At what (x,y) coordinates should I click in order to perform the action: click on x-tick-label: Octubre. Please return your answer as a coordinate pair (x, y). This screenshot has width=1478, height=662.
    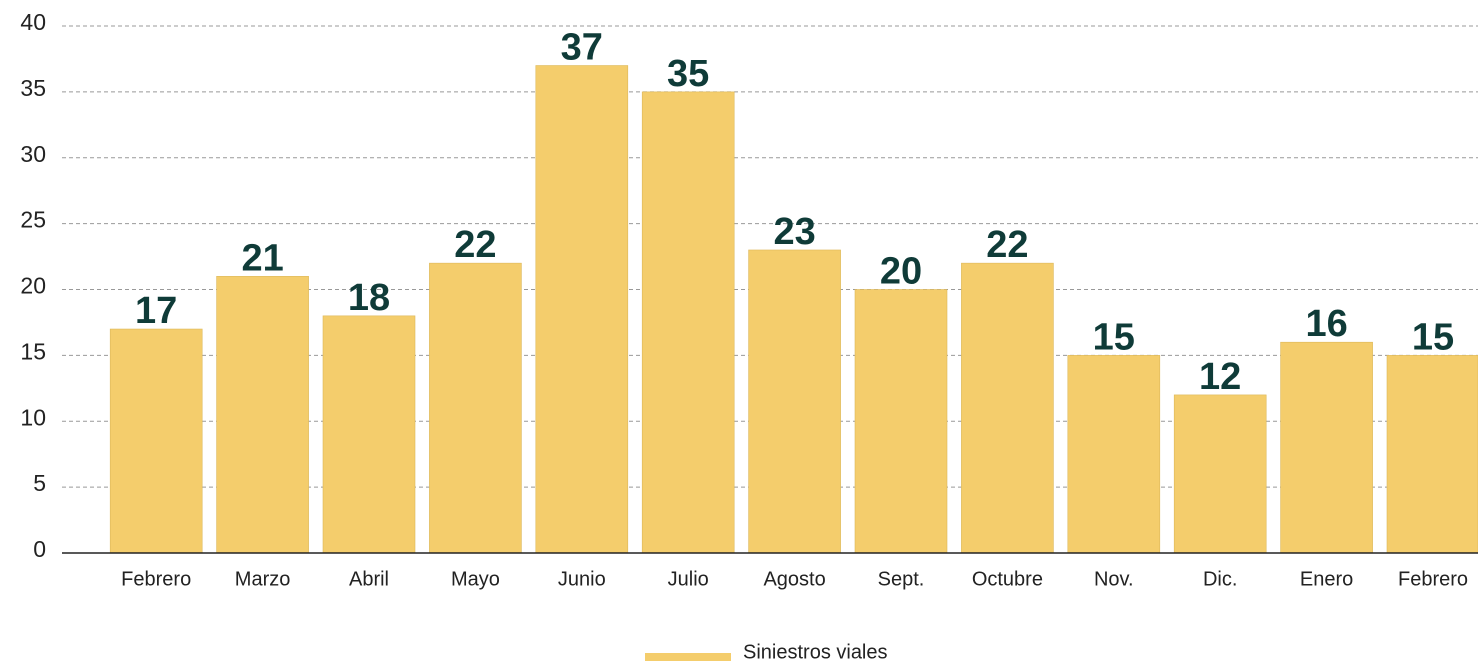
    Looking at the image, I should click on (1007, 579).